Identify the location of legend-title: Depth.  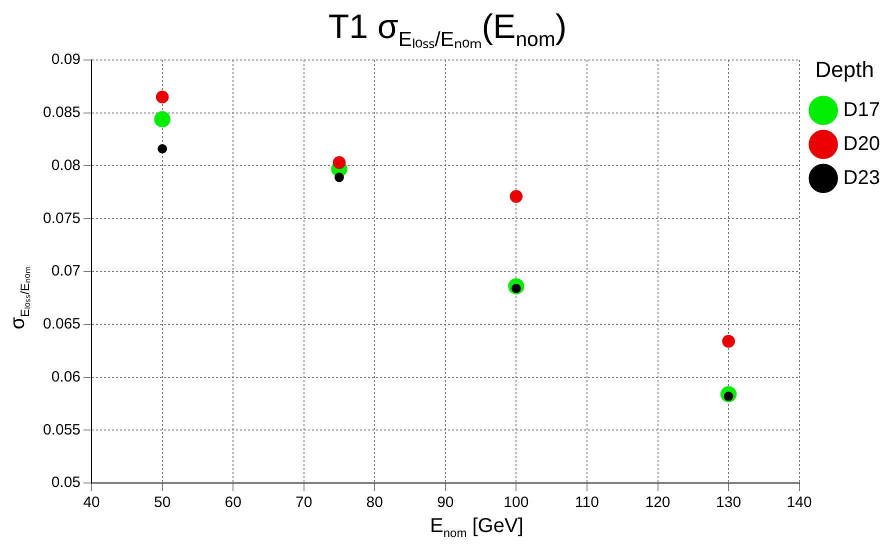
(844, 69).